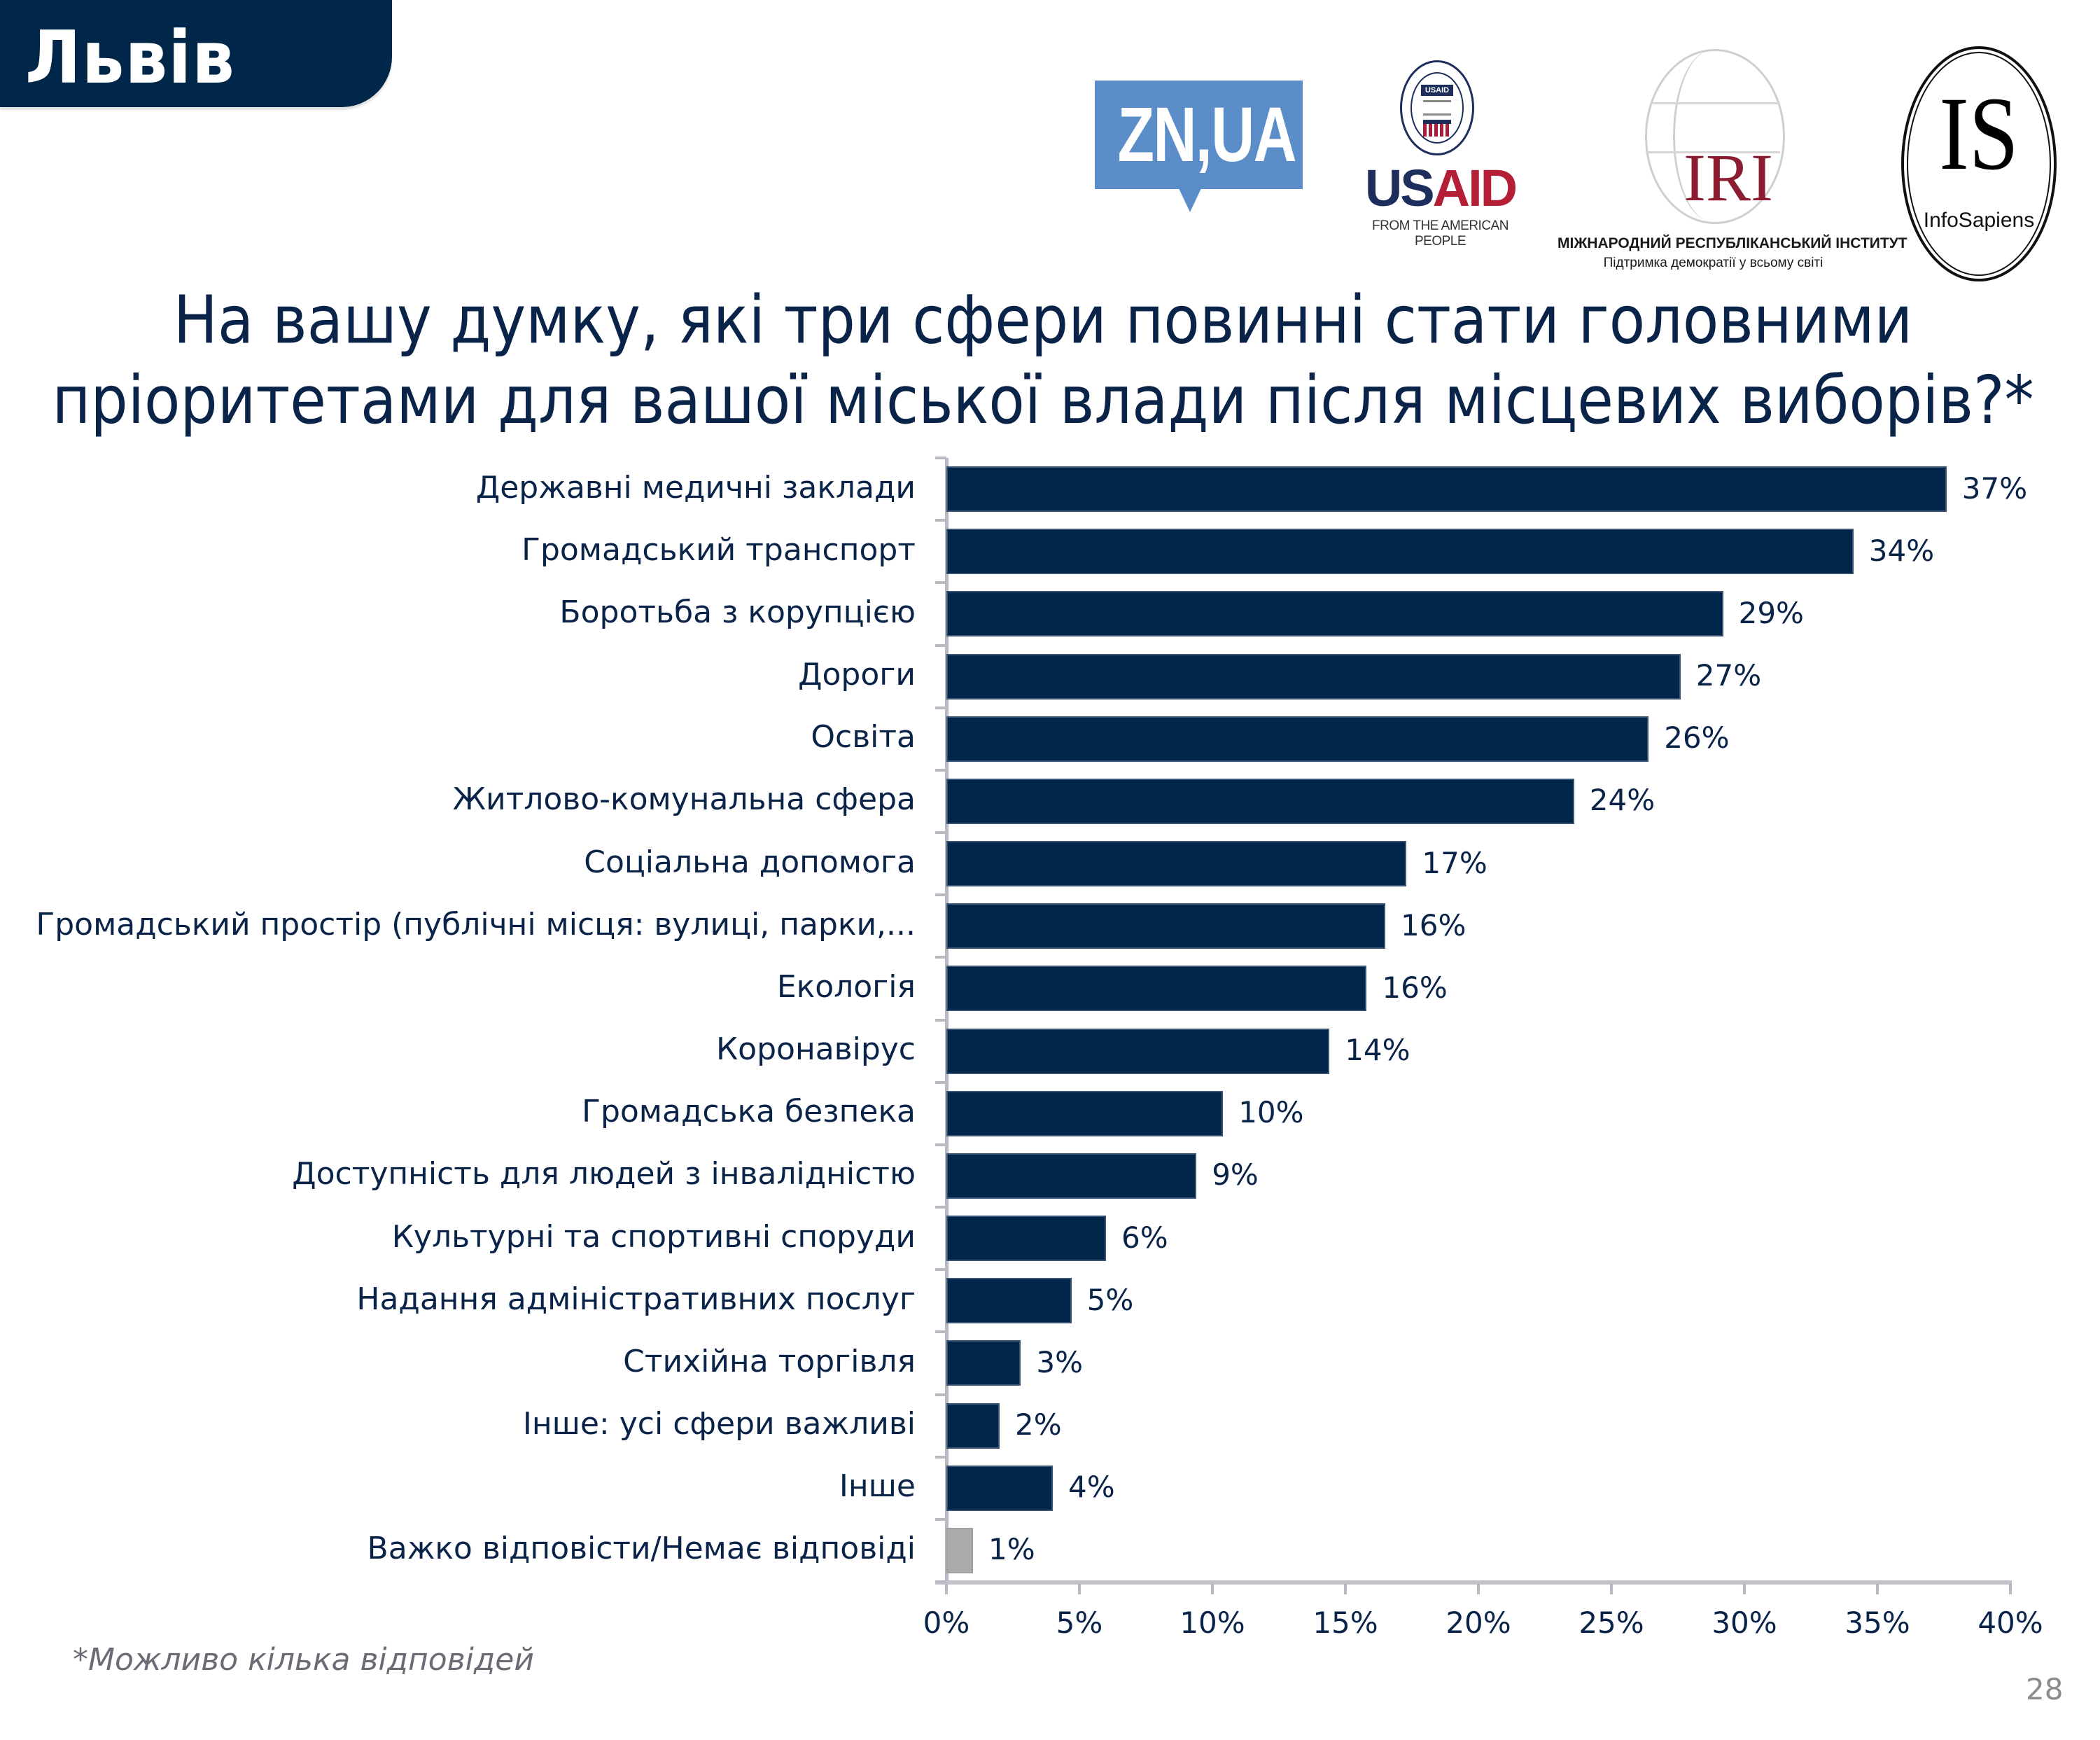 This screenshot has height=1740, width=2100. What do you see at coordinates (1732, 243) in the screenshot?
I see `iri-name: МІЖНАРОДНИЙ РЕСПУБЛІКАНСЬКИЙ ІНСТИТУТ` at bounding box center [1732, 243].